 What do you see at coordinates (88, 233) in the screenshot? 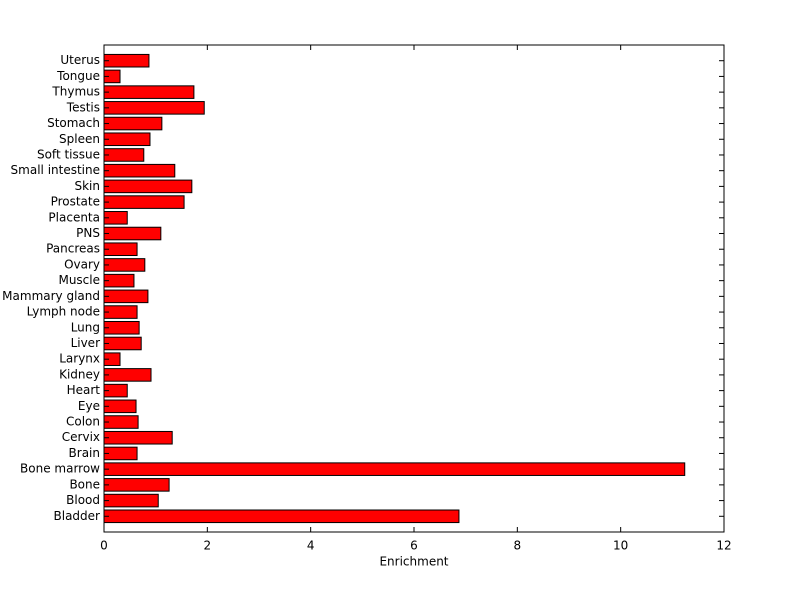
I see `y-tick-label: PNS` at bounding box center [88, 233].